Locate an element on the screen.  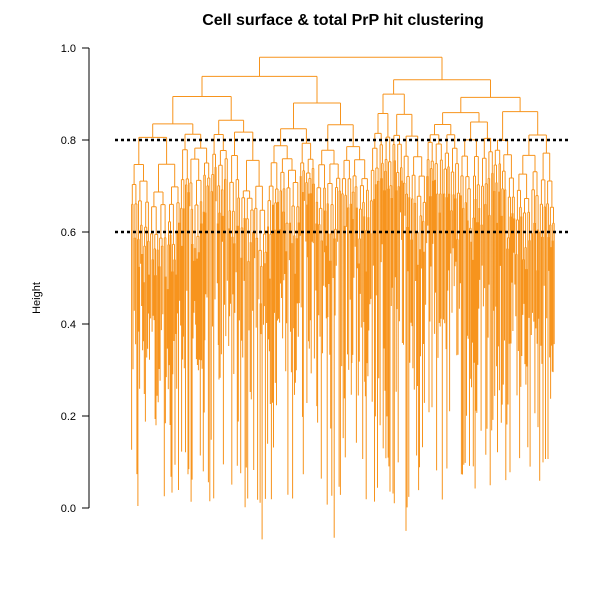
y-tick-label: 0.2 is located at coordinates (68, 417).